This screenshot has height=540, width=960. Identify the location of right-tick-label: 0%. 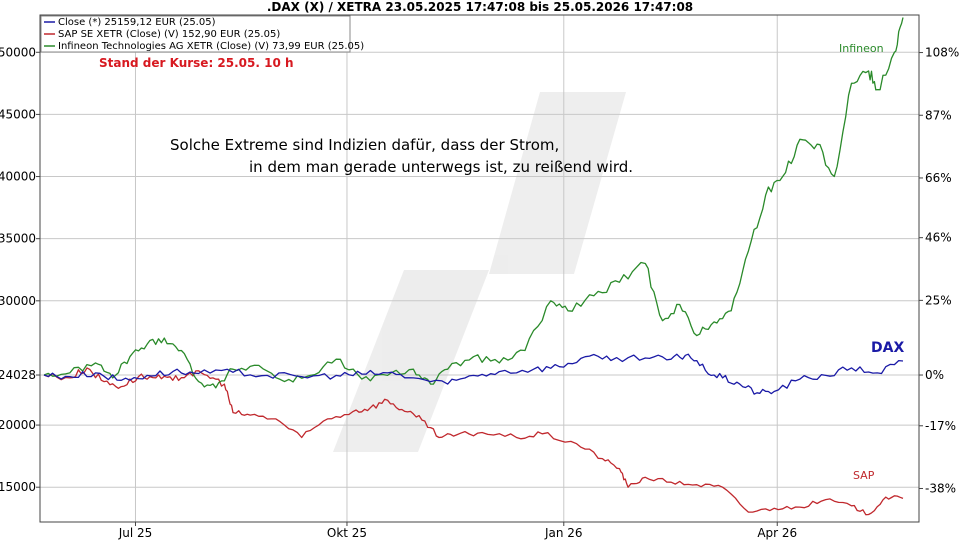
(934, 375).